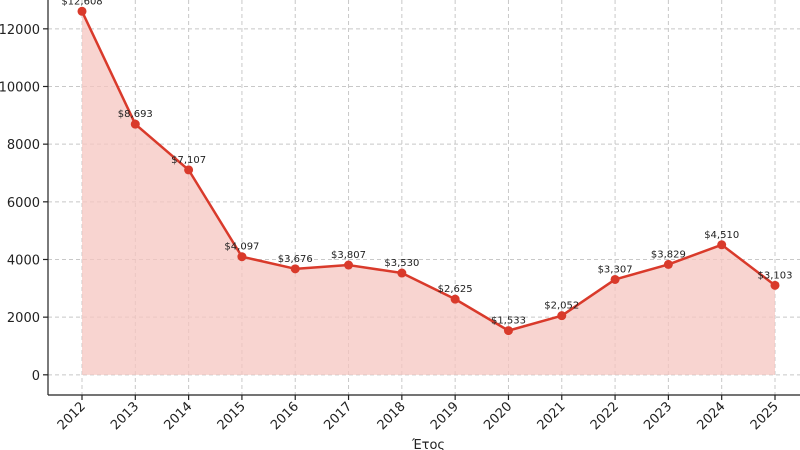  Describe the element at coordinates (401, 263) in the screenshot. I see `data-label: $3,530` at that location.